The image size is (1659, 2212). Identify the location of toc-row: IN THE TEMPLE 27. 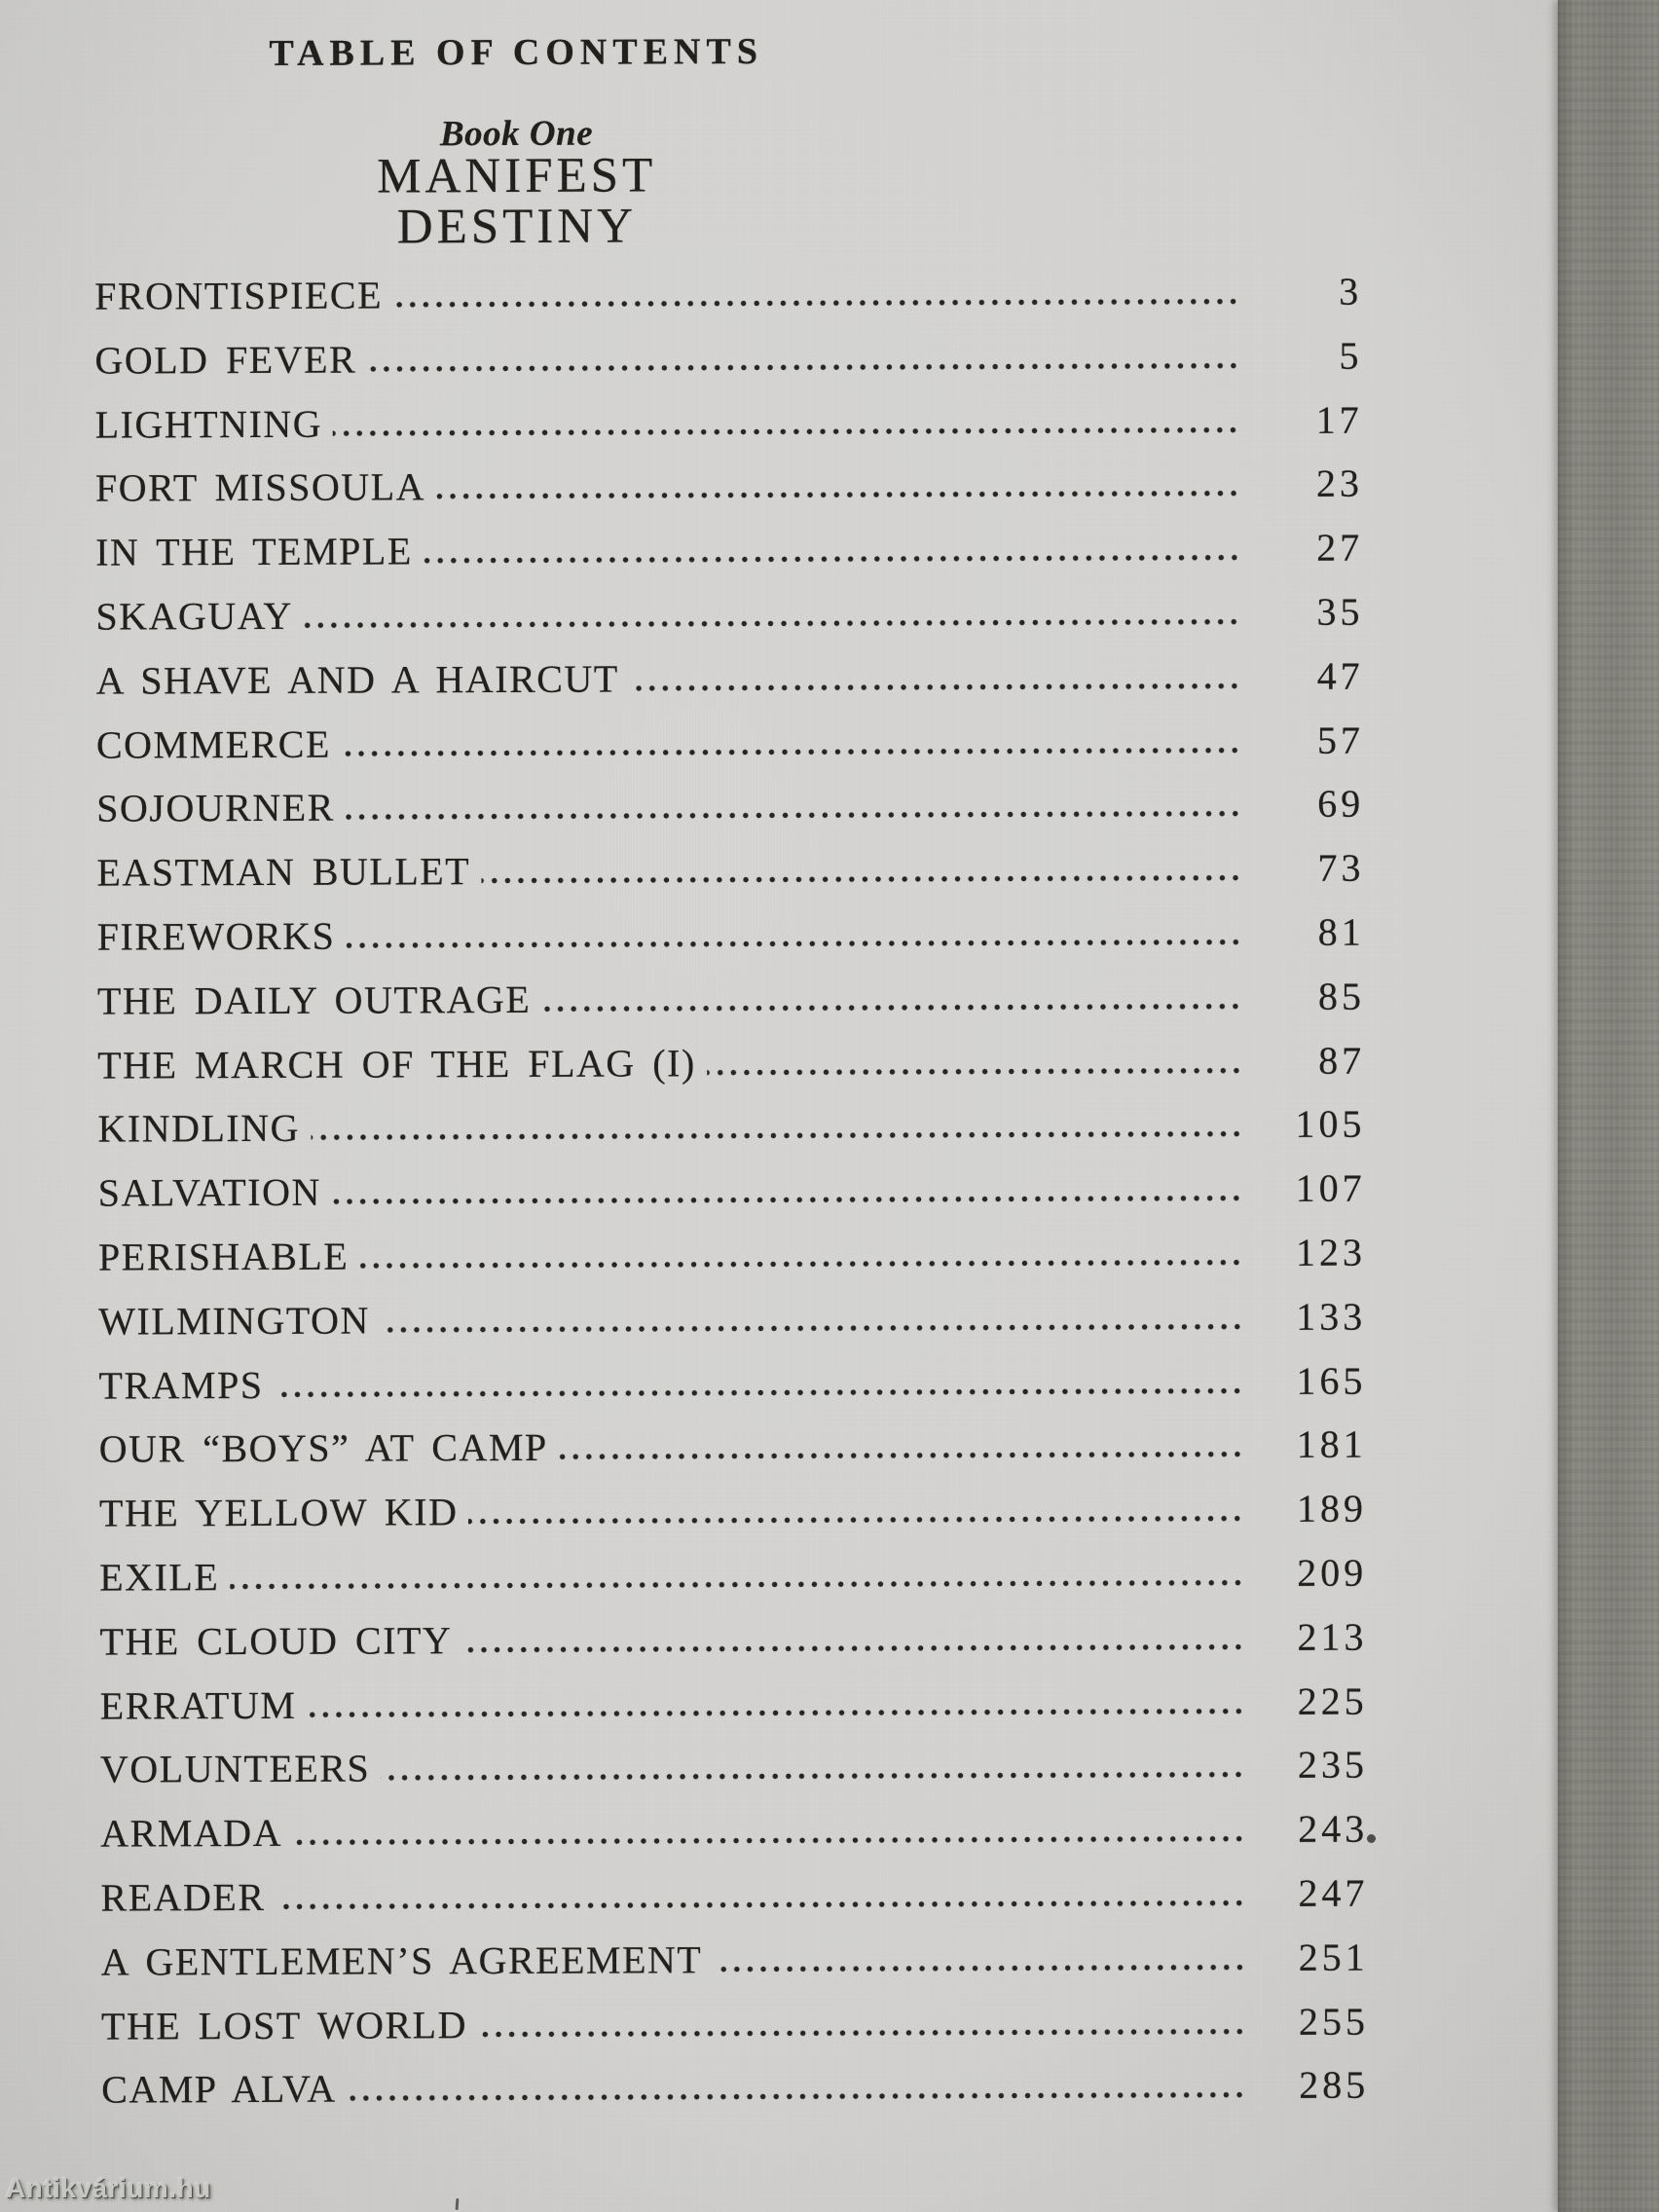
(729, 559).